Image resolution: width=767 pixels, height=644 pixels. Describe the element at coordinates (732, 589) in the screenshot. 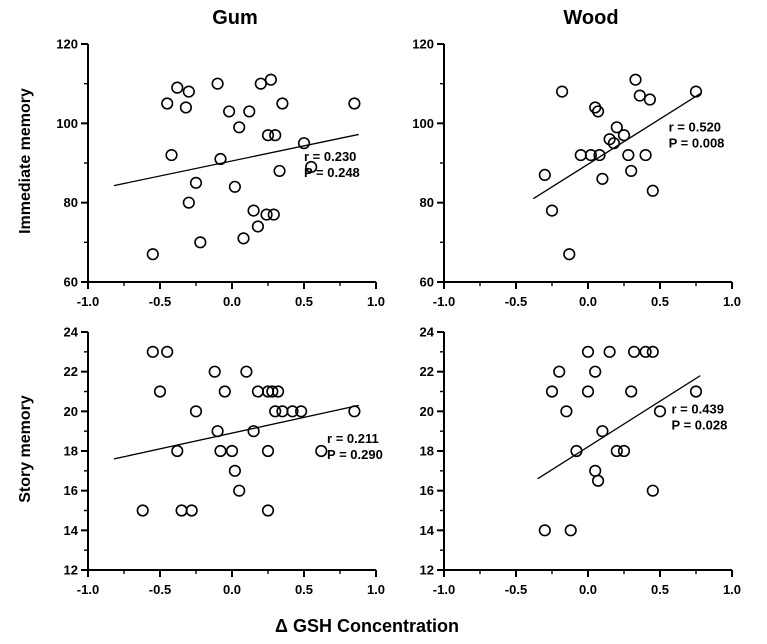

I see `x-tick-label: 1.0` at that location.